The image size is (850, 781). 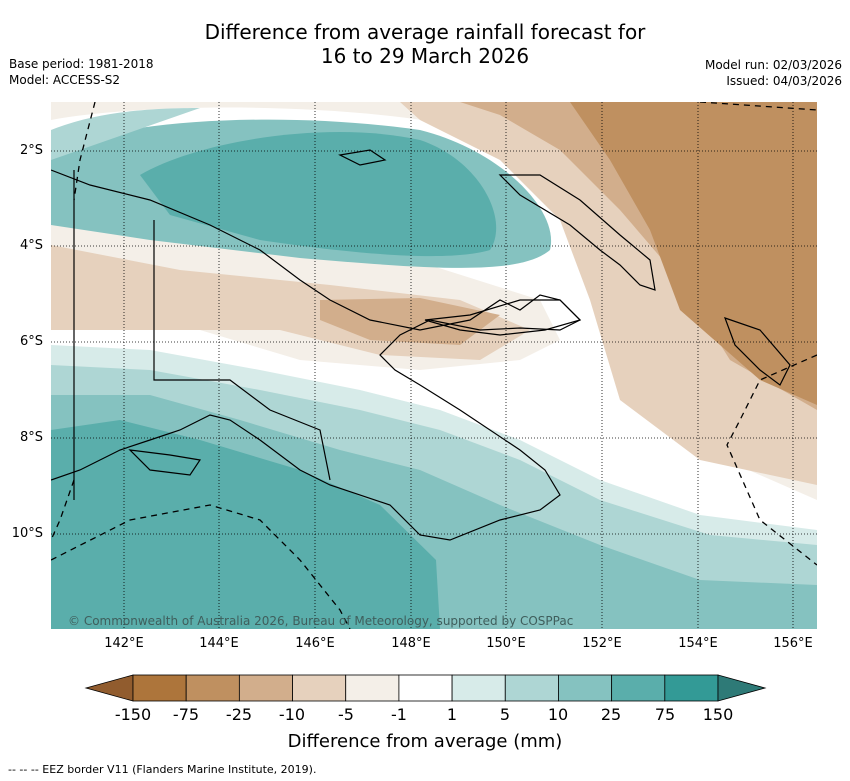 I want to click on colorbar-label-7: 5, so click(x=505, y=714).